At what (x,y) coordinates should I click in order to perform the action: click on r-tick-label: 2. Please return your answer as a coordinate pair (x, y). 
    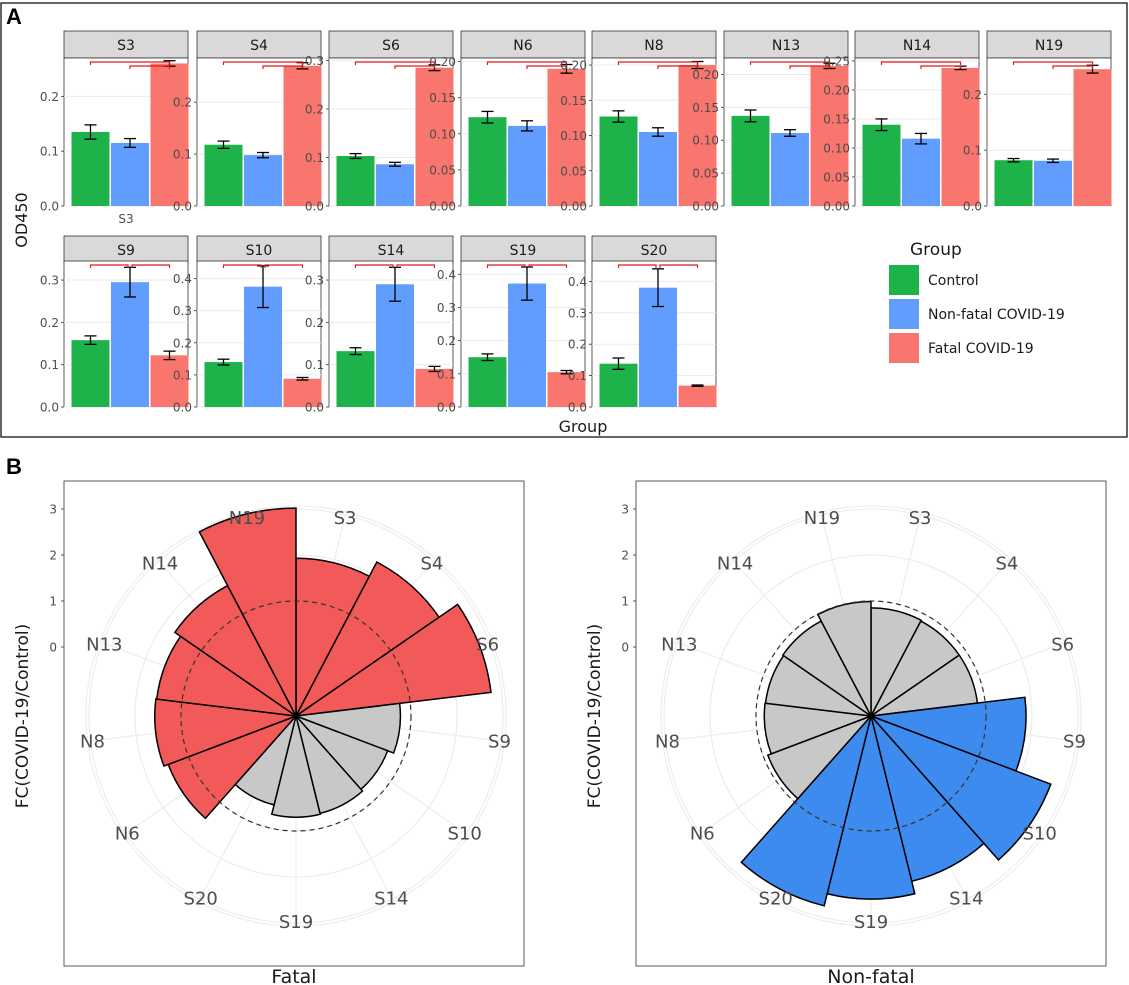
    Looking at the image, I should click on (625, 556).